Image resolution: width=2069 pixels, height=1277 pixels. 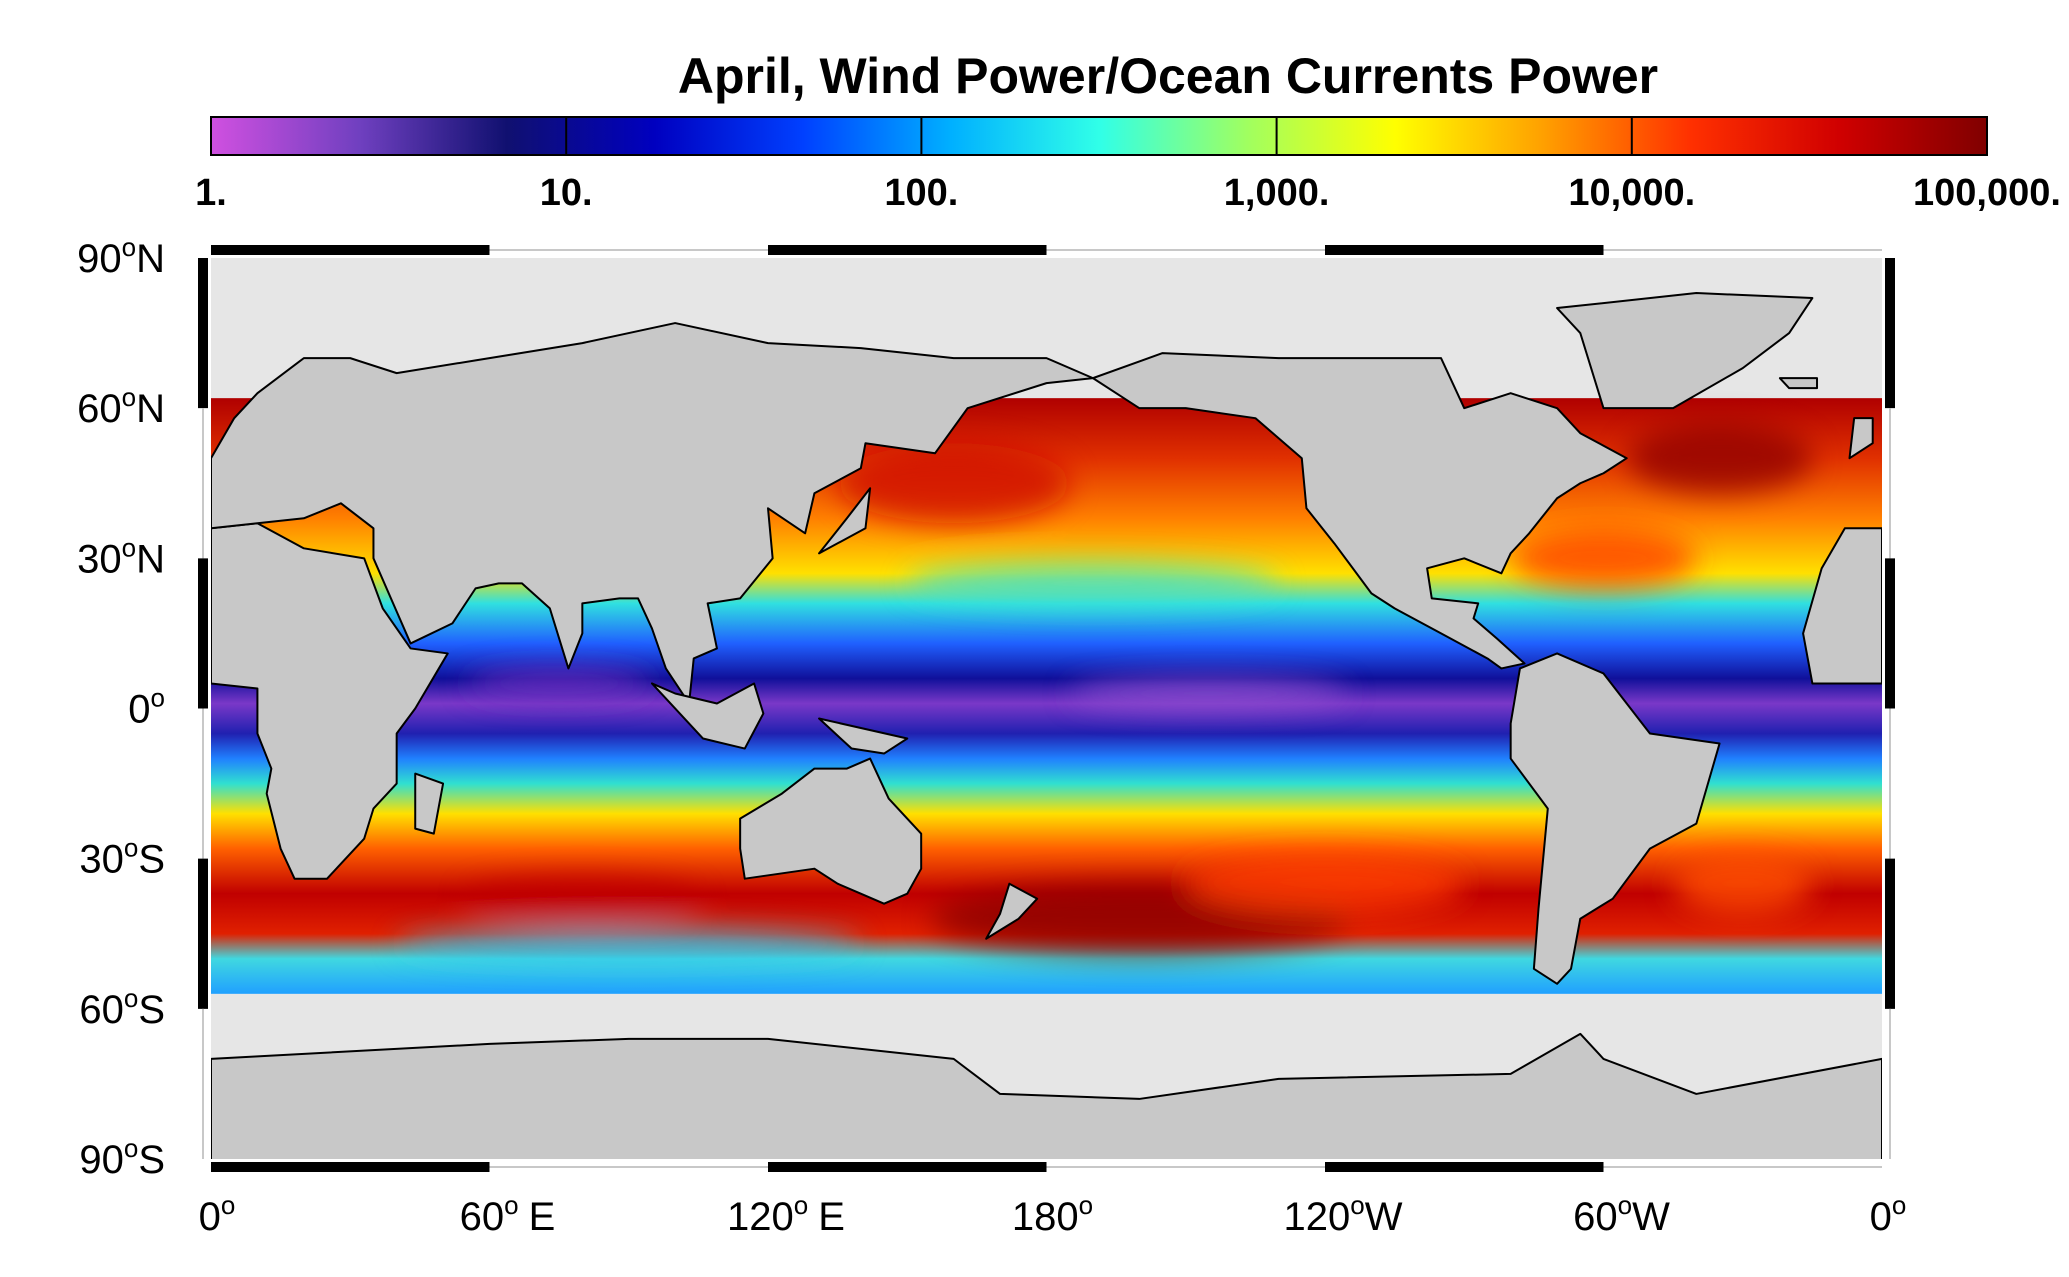 I want to click on lon-tick-label: 120oW, so click(x=1343, y=1214).